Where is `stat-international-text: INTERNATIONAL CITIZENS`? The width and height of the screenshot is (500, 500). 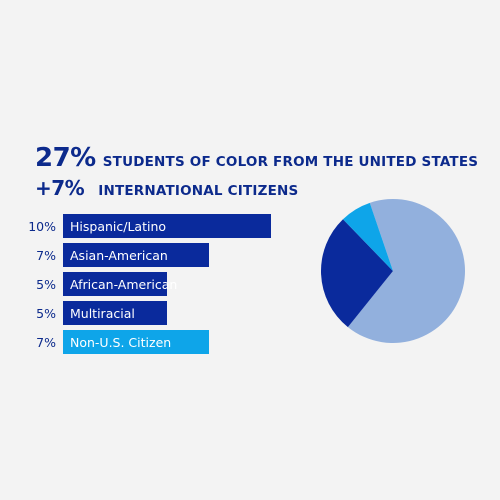 stat-international-text: INTERNATIONAL CITIZENS is located at coordinates (198, 191).